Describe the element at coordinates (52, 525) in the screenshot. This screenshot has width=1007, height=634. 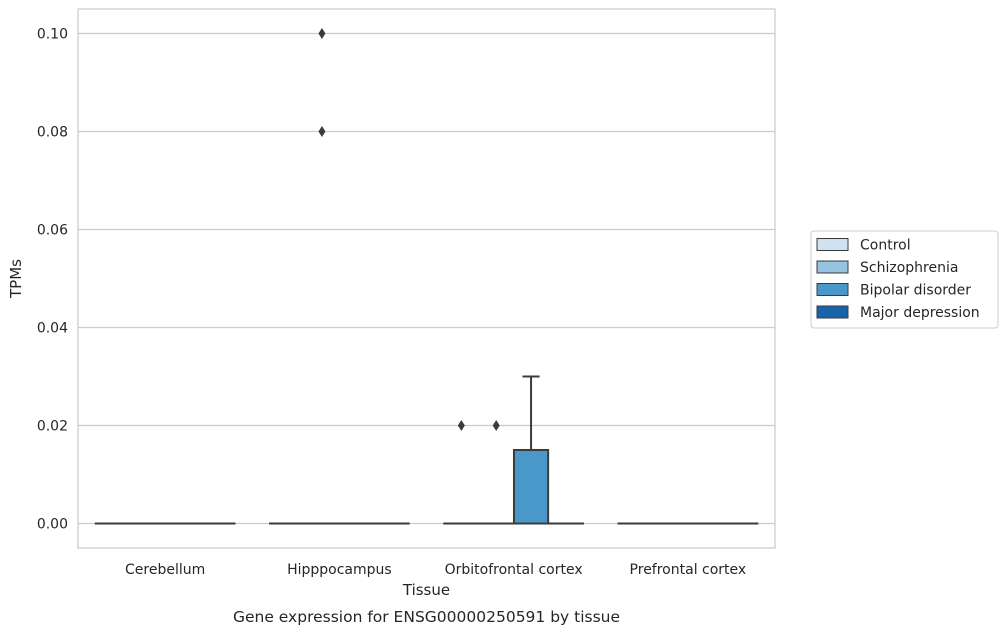
I see `y-tick-label: 0.00` at that location.